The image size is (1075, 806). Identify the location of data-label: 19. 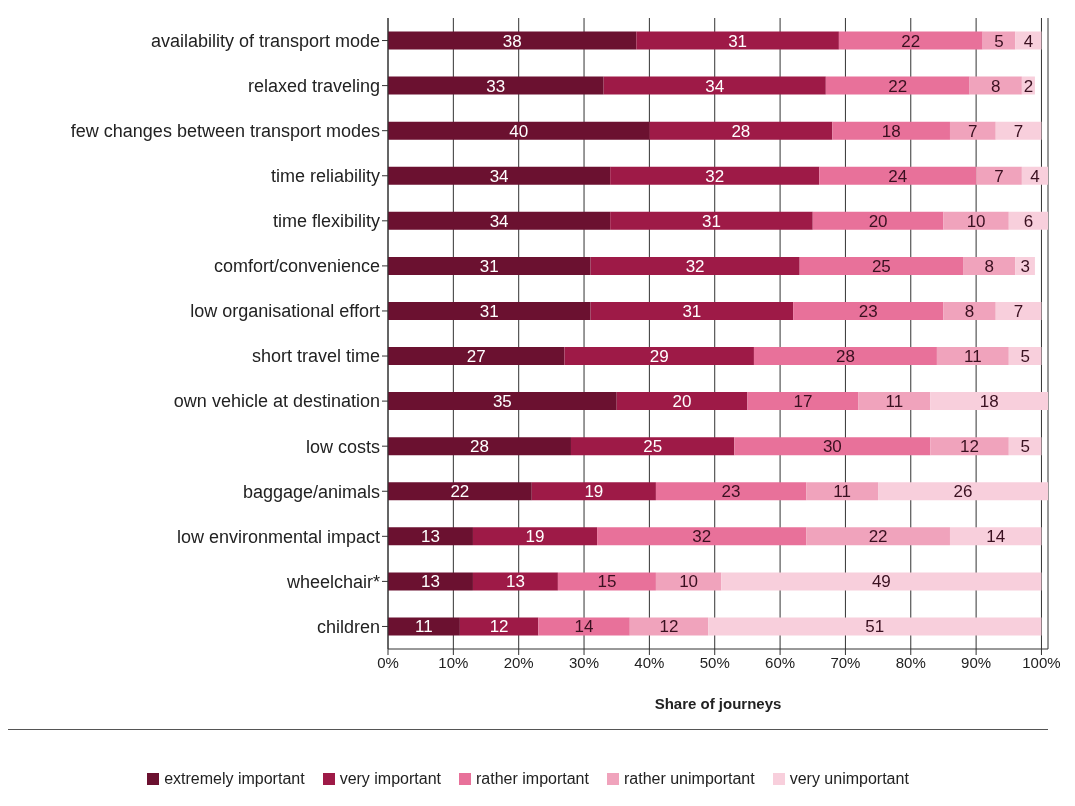
(535, 537).